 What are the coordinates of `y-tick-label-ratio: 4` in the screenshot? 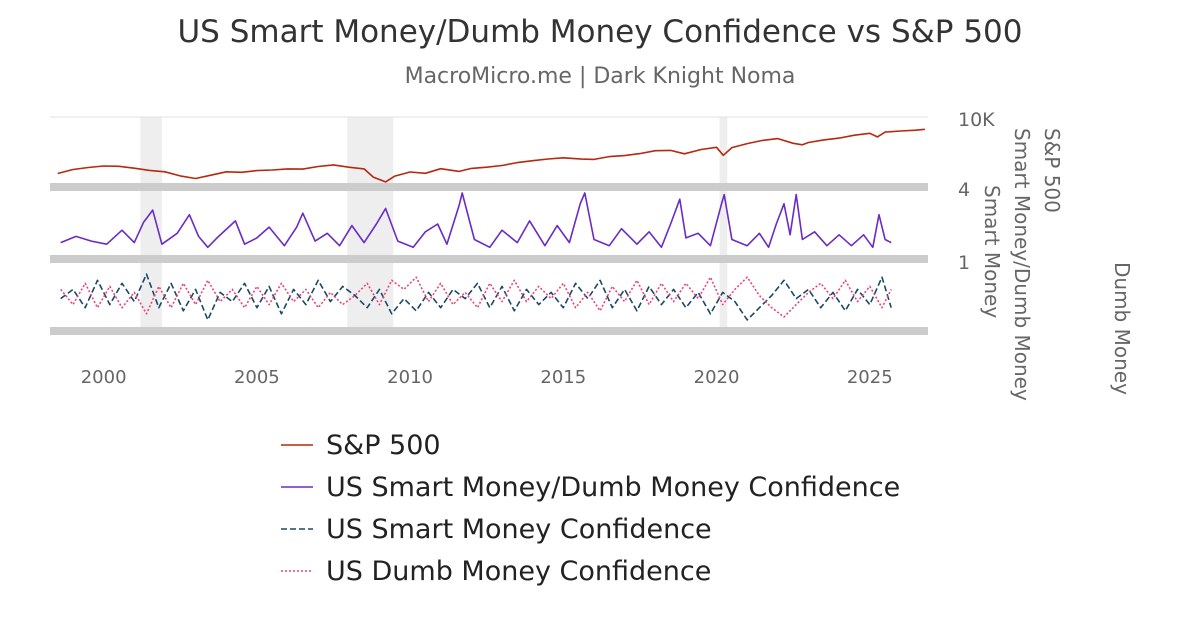 It's located at (964, 190).